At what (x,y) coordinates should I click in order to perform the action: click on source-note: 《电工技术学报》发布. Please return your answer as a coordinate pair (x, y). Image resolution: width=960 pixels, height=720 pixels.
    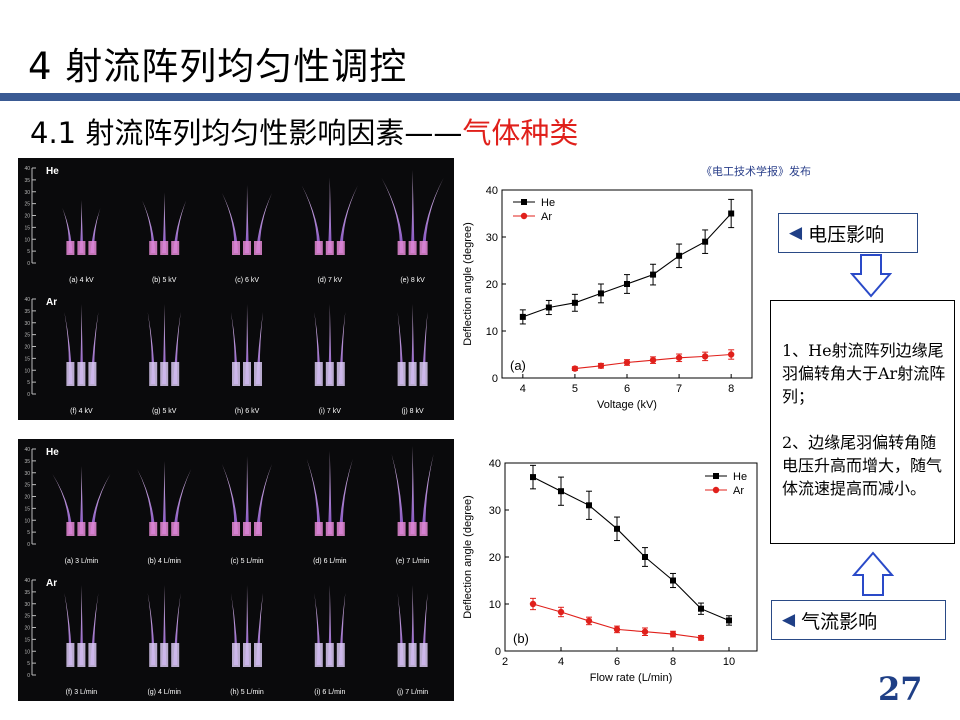
    Looking at the image, I should click on (756, 171).